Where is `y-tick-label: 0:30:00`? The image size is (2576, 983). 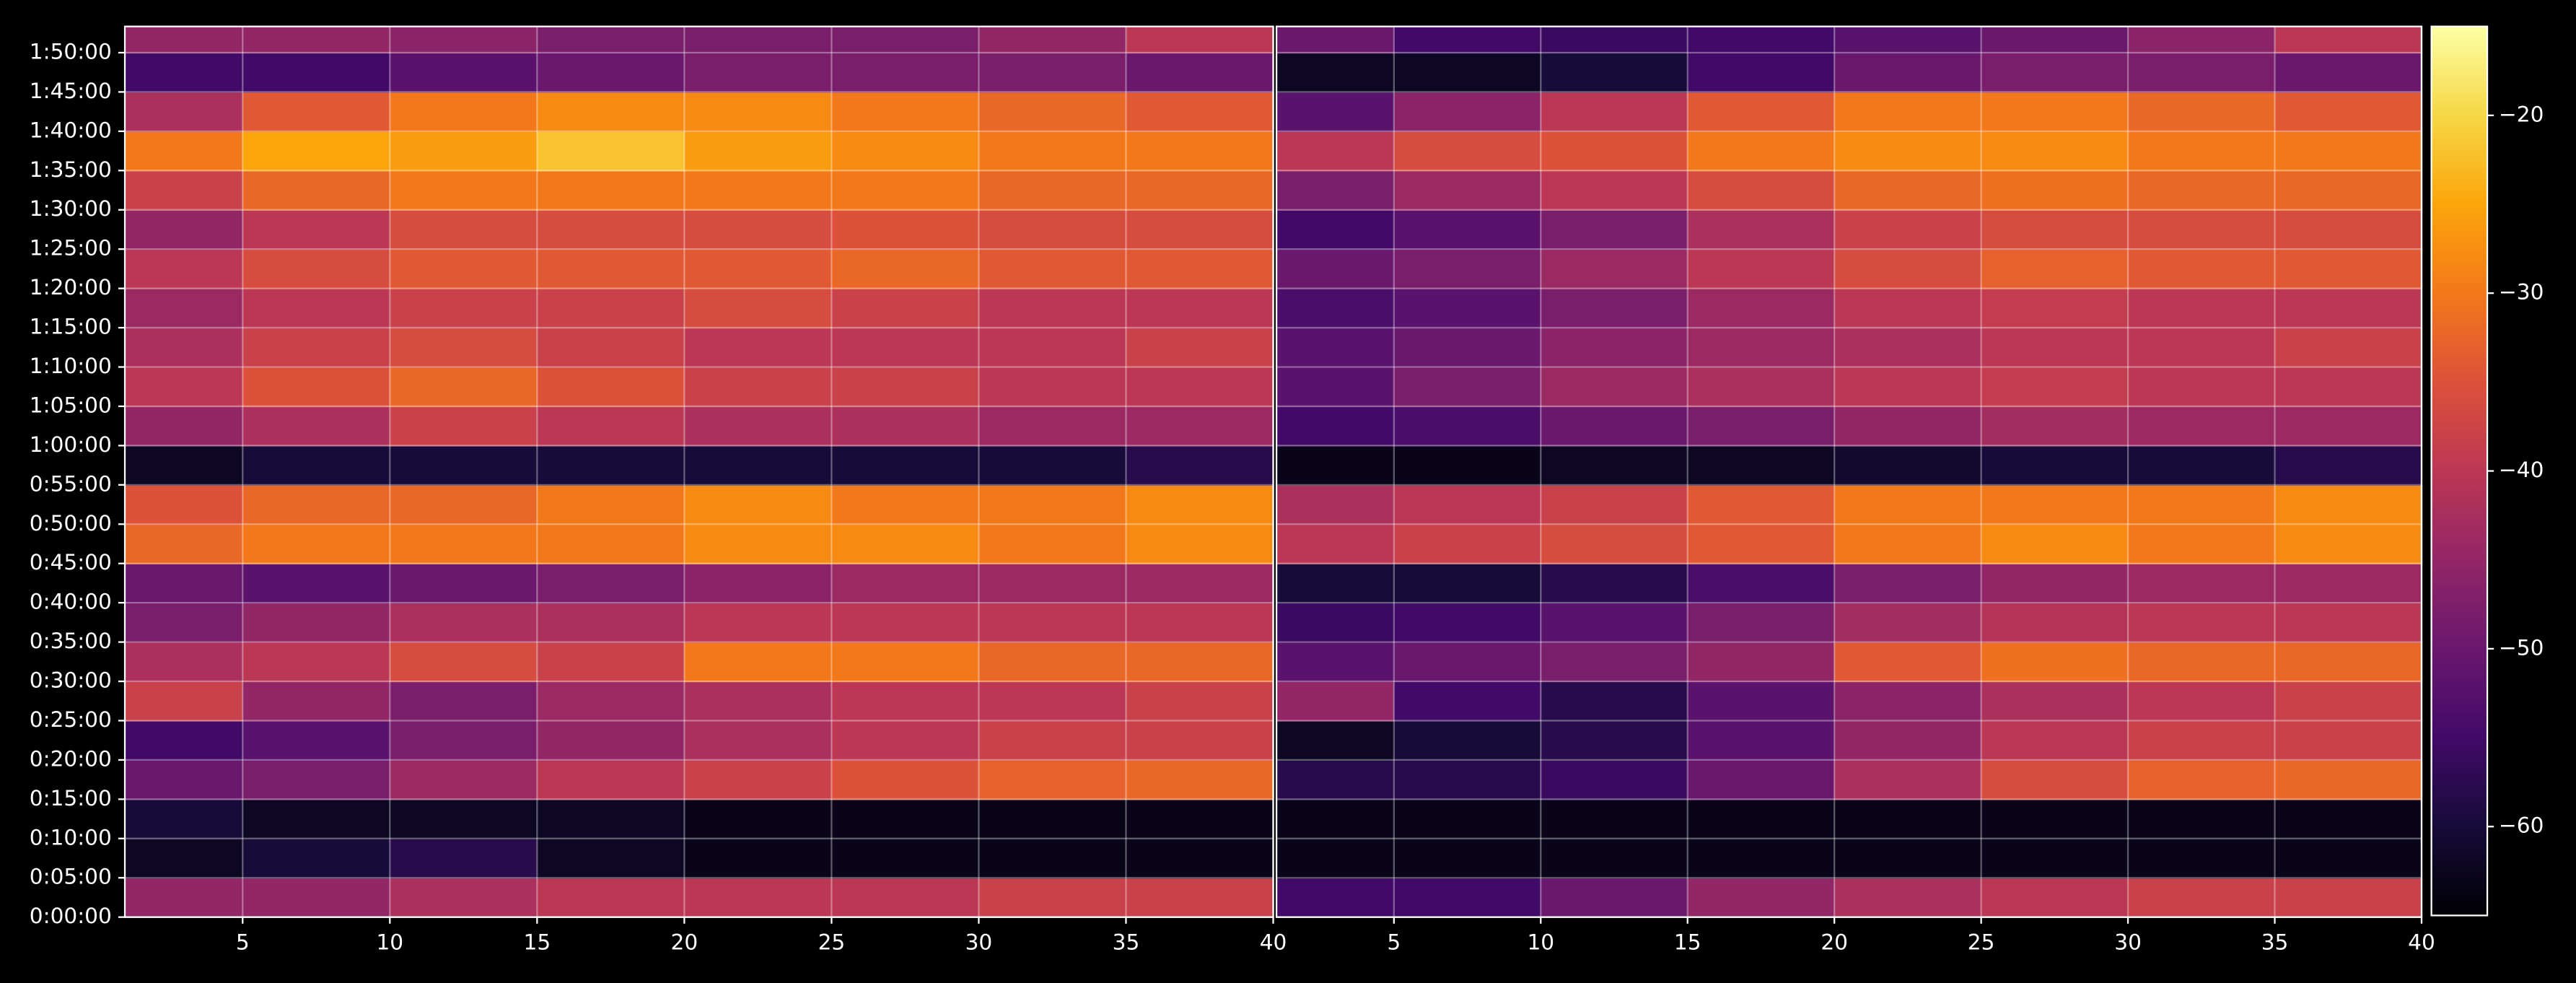 y-tick-label: 0:30:00 is located at coordinates (71, 680).